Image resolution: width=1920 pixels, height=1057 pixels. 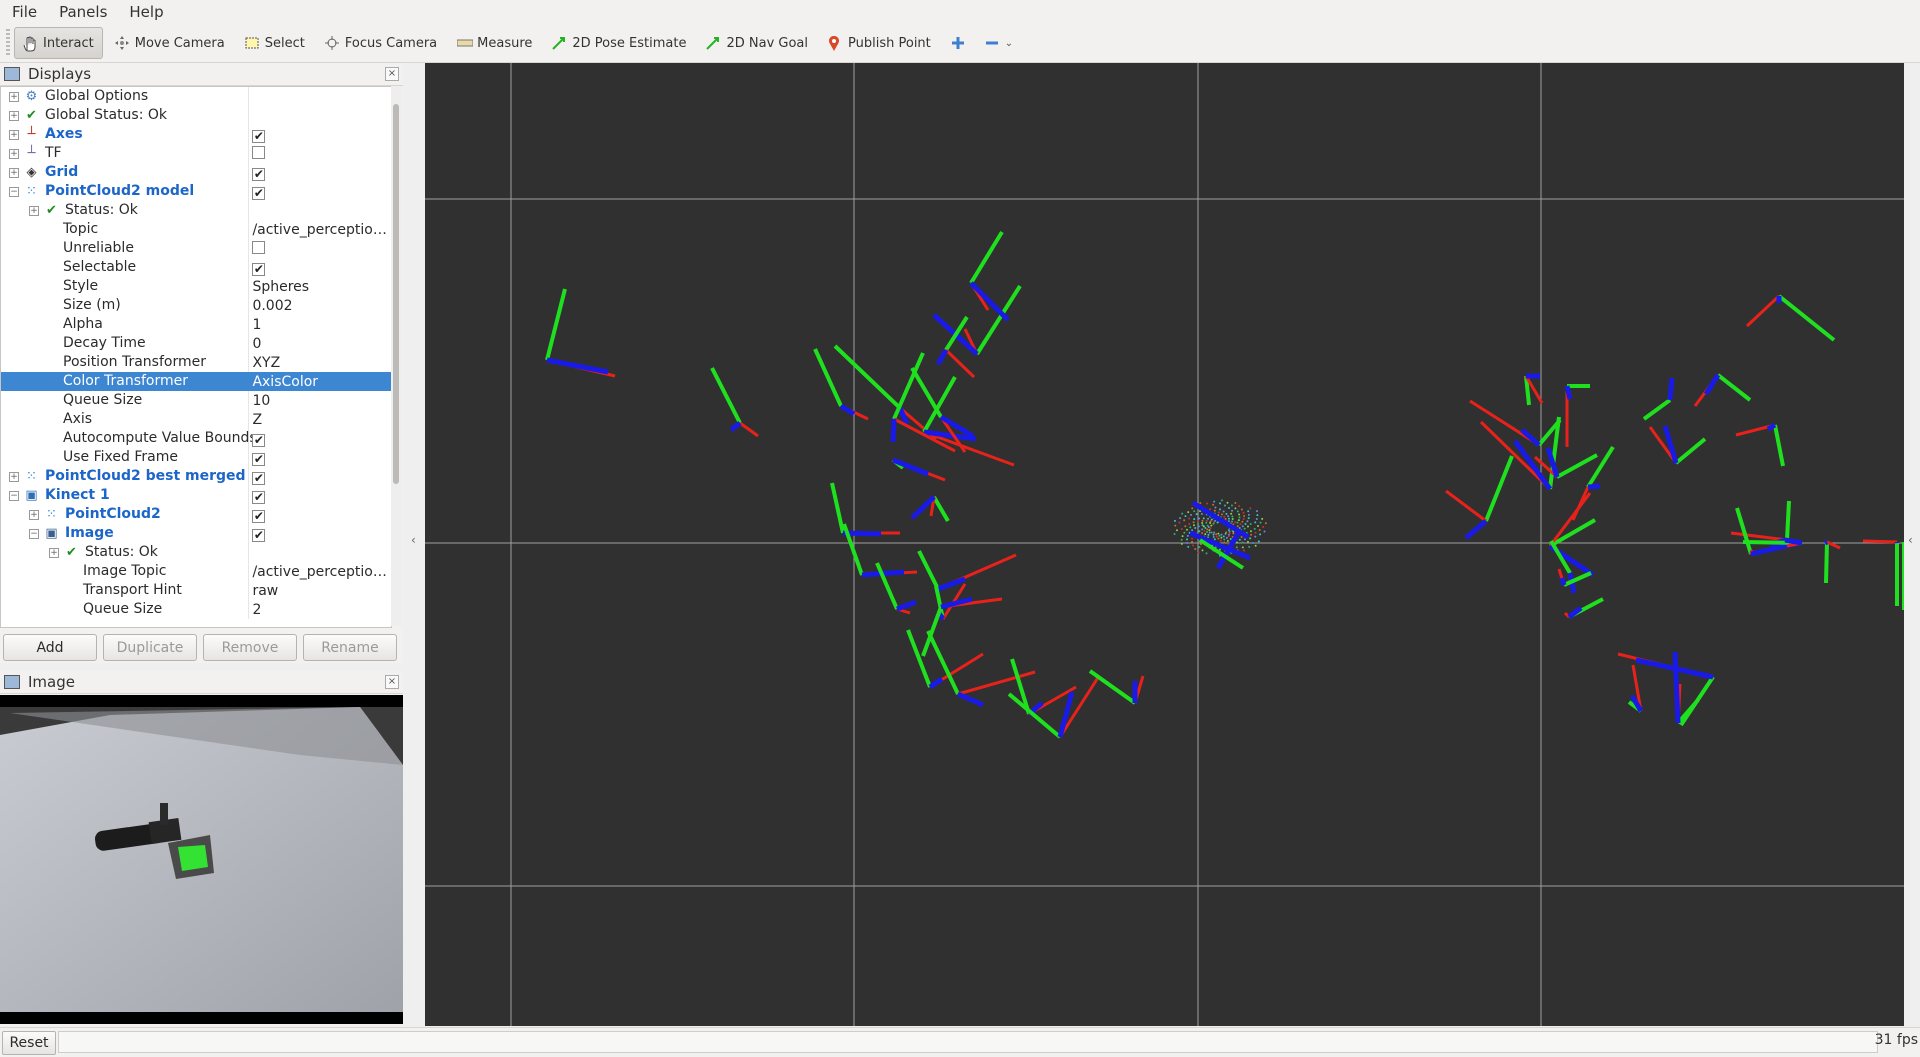 I want to click on tree-row-name-cell: + ┴ TF, so click(x=125, y=153).